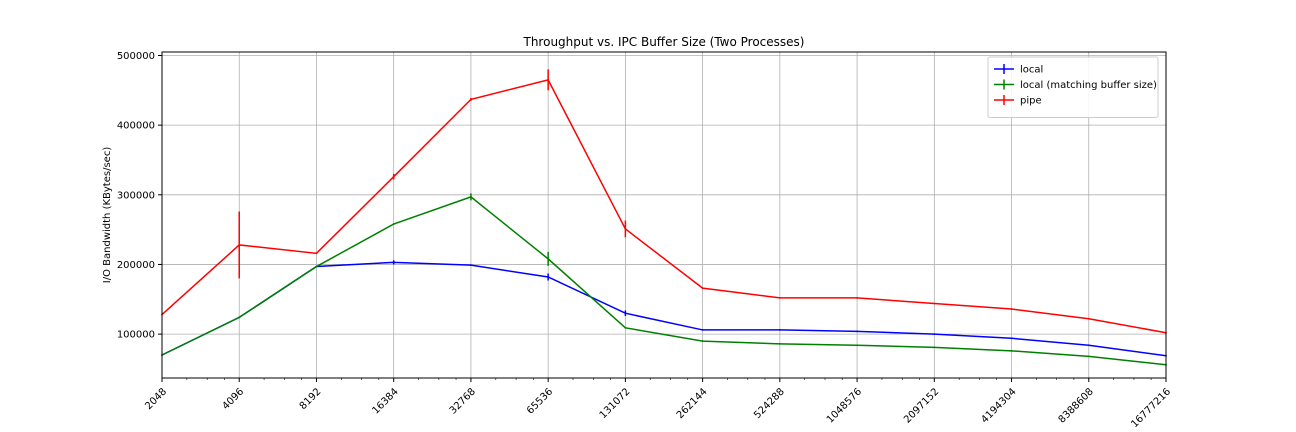 Image resolution: width=1296 pixels, height=432 pixels. What do you see at coordinates (540, 401) in the screenshot?
I see `x-tick-label: 65536` at bounding box center [540, 401].